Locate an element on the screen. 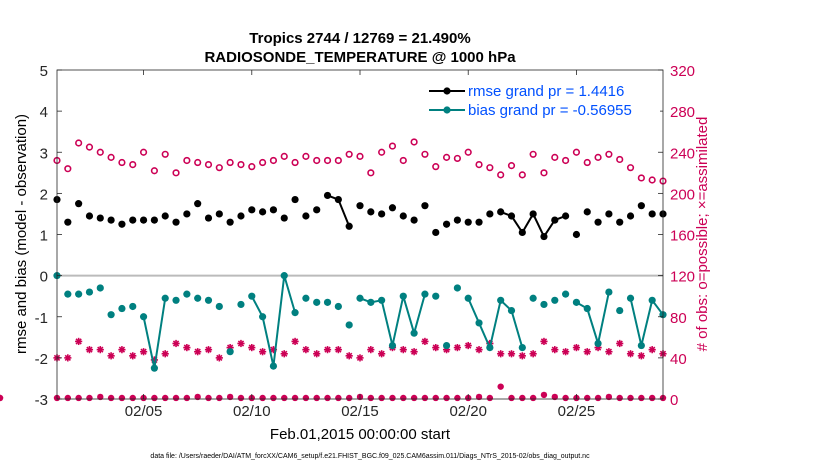 The width and height of the screenshot is (830, 470). y2-tick-label: 240 is located at coordinates (682, 153).